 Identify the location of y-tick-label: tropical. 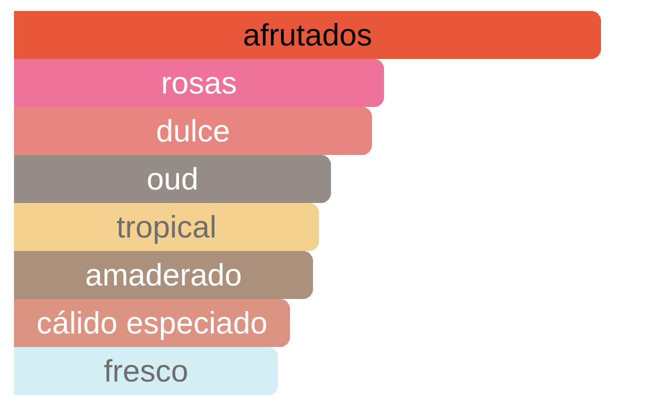
(166, 227).